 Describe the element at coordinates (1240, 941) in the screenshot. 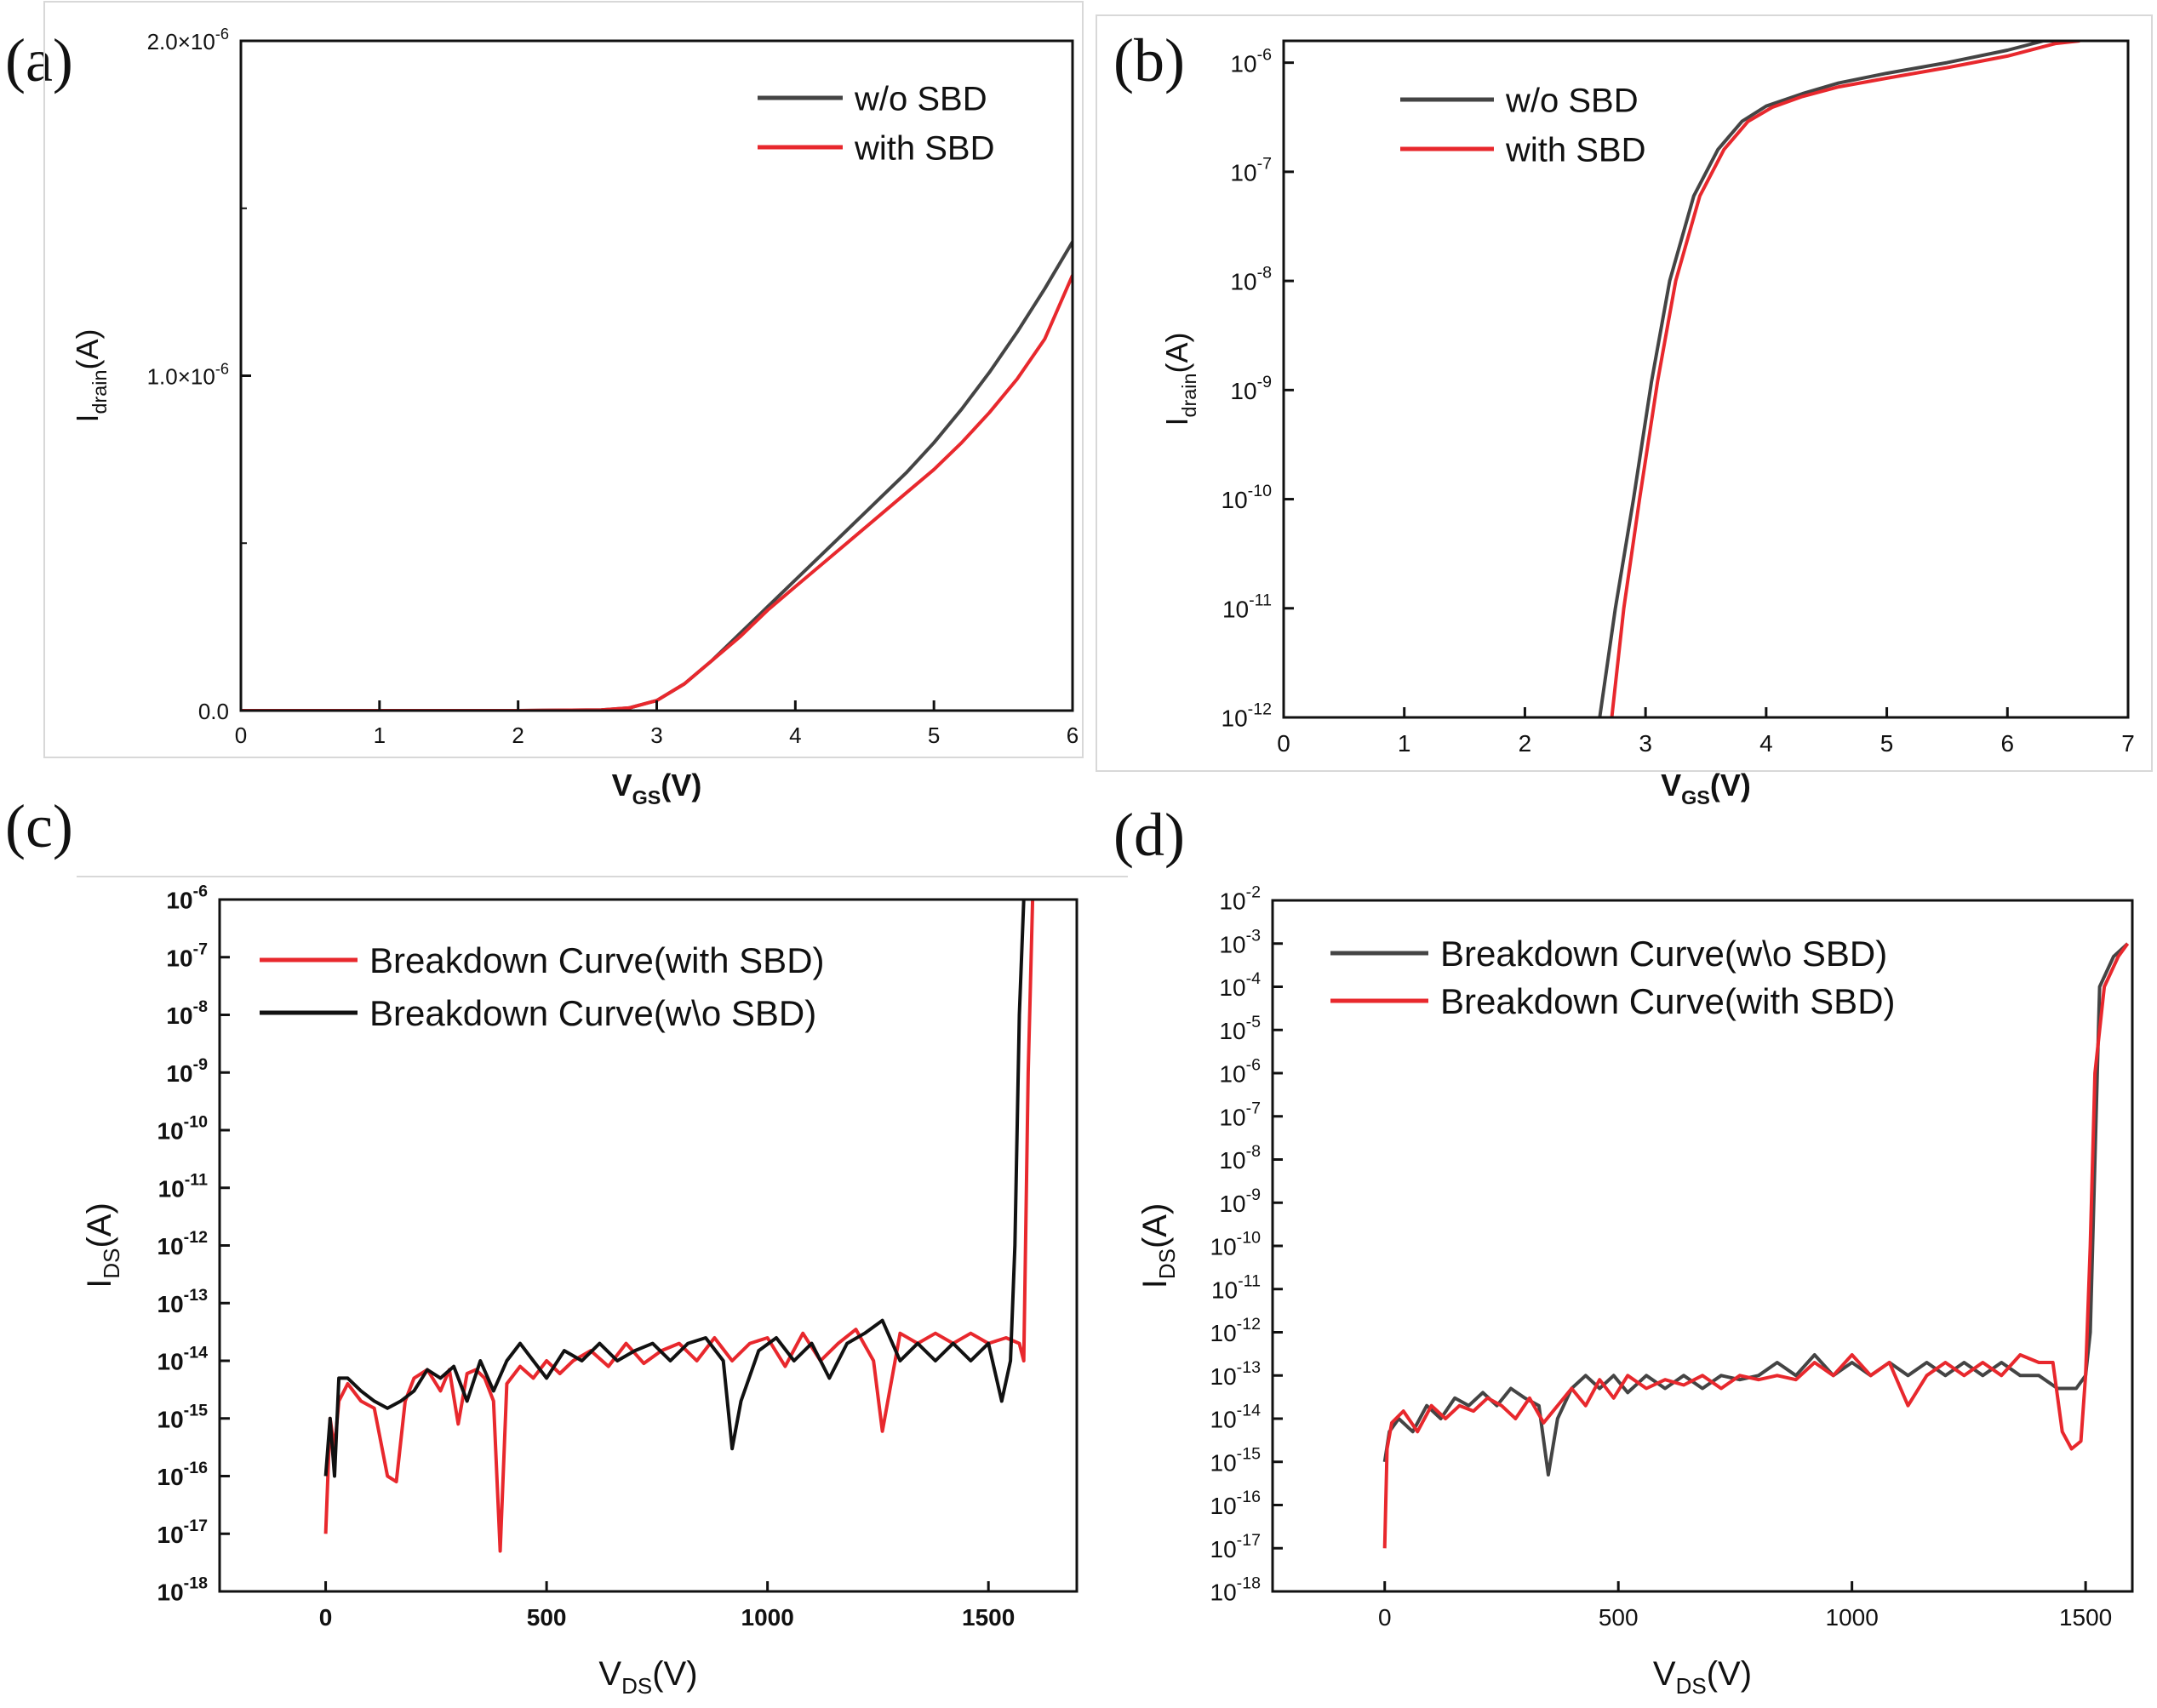

I see `y-tick-label: 10⁻³` at that location.